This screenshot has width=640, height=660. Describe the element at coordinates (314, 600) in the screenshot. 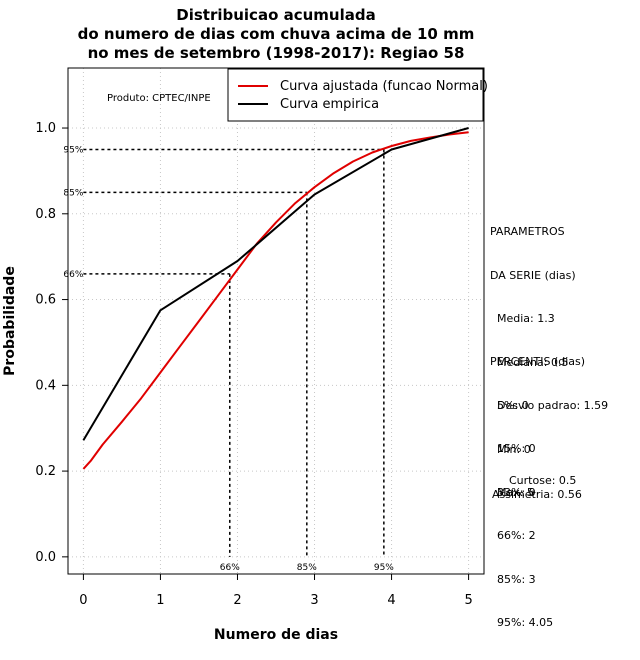

I see `x-tick-label: 3` at that location.